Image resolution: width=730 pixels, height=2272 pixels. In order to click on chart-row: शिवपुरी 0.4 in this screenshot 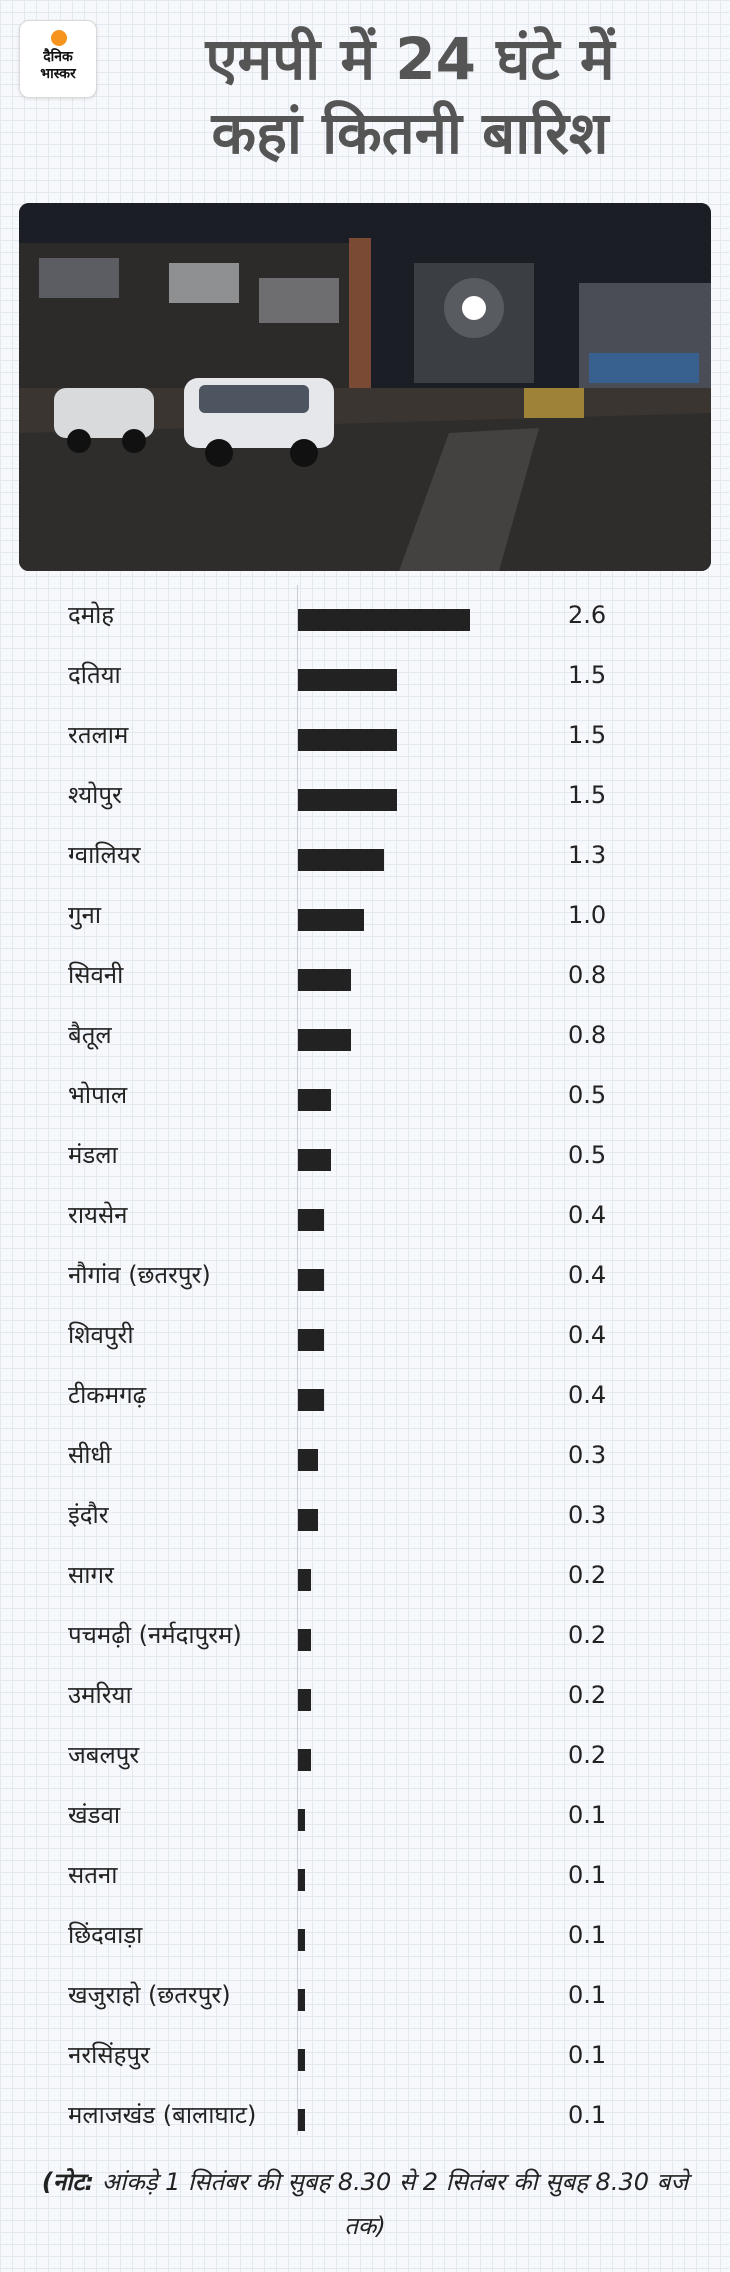, I will do `click(365, 1335)`.